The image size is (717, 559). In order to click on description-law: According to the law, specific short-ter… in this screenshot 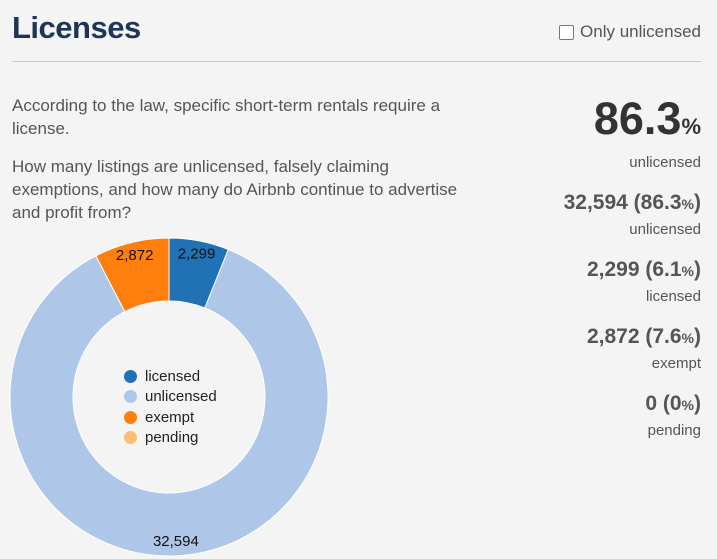, I will do `click(226, 117)`.